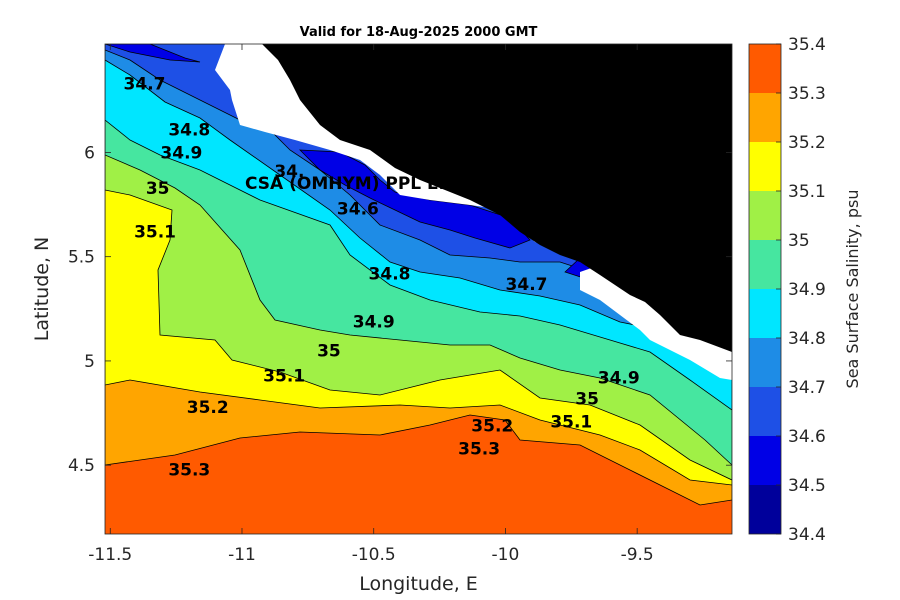  I want to click on y-tick-label: 4.5, so click(81, 466).